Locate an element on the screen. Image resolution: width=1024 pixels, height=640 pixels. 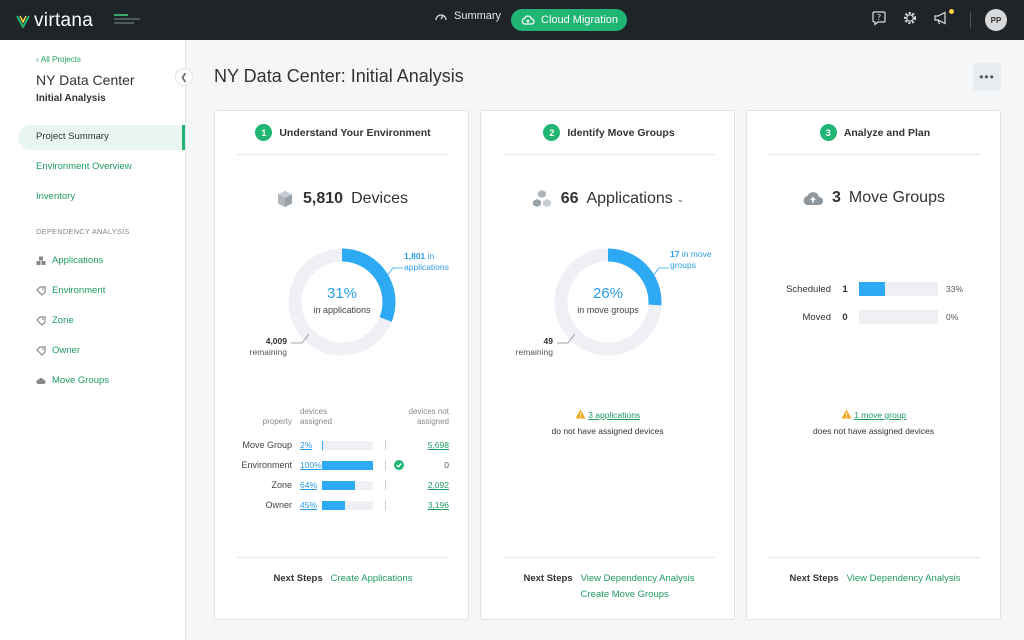
create-applications-link: Create Applications is located at coordinates (371, 578).